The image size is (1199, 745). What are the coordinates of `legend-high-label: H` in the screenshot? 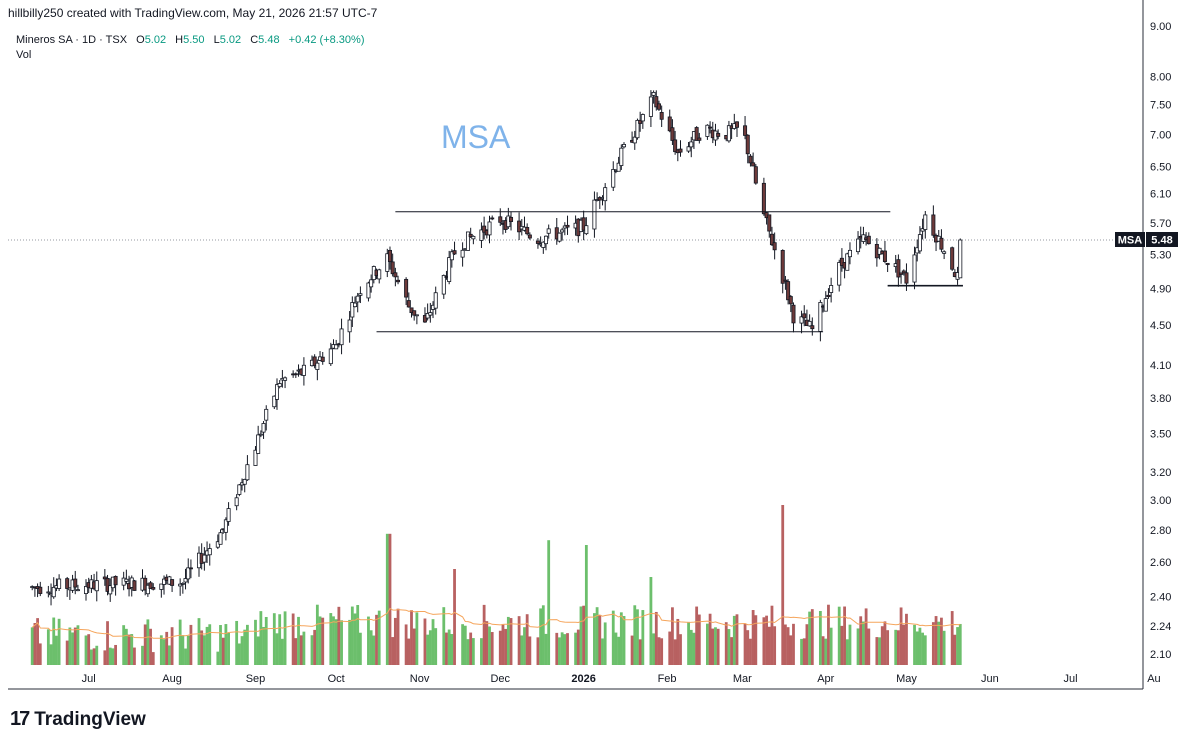 It's located at (179, 40).